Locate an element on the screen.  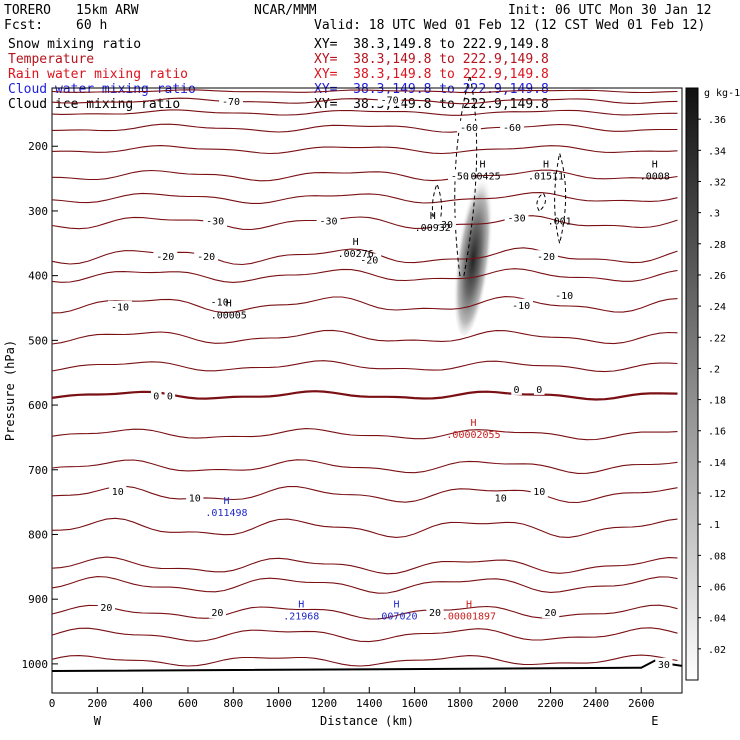
extremum-value: .001 is located at coordinates (560, 222).